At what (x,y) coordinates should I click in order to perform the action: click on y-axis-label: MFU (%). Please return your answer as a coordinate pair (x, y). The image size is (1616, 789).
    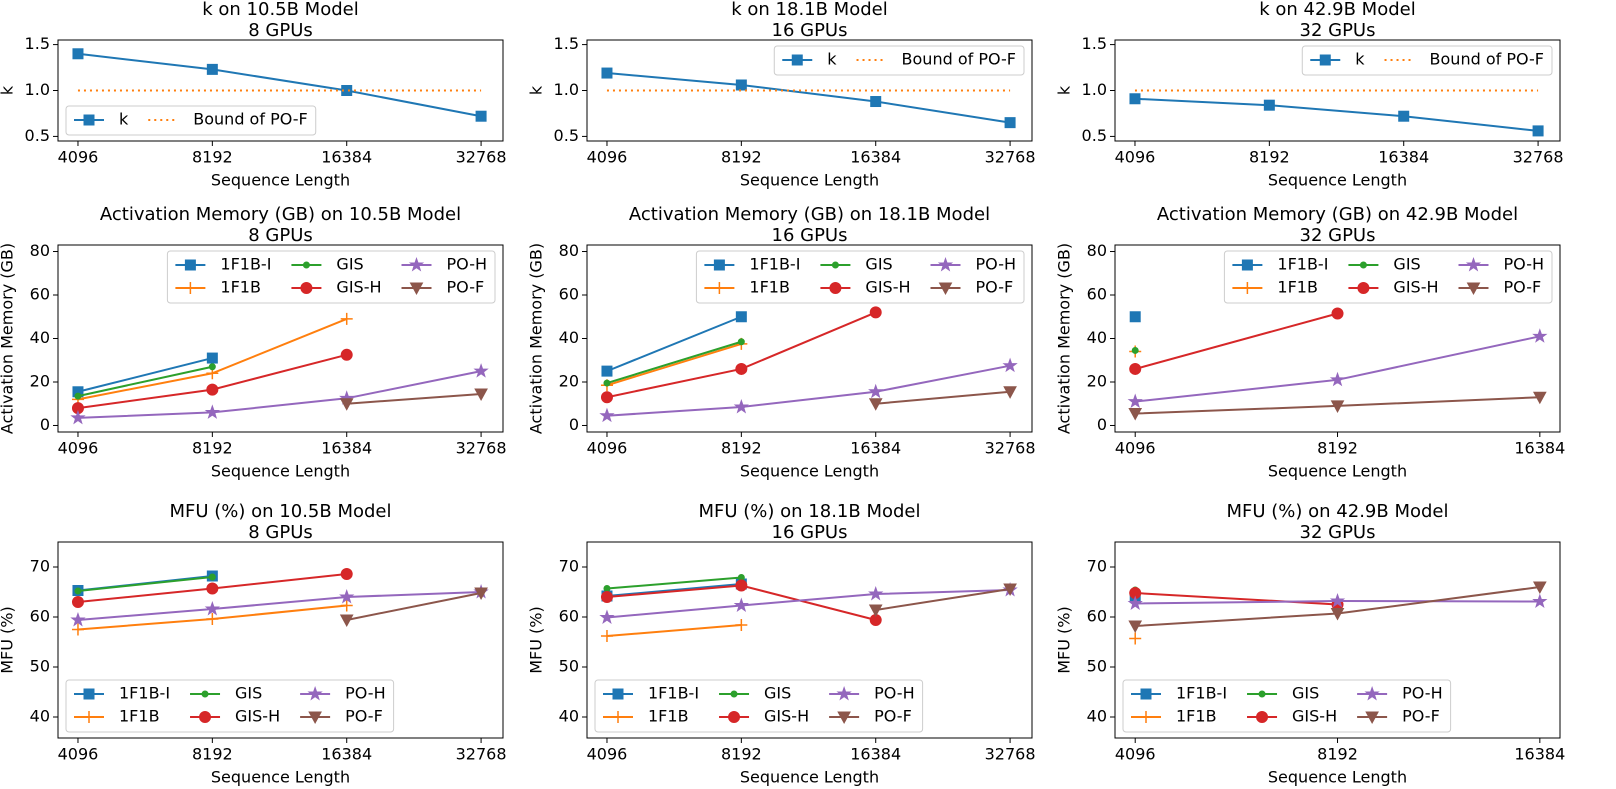
    Looking at the image, I should click on (8, 640).